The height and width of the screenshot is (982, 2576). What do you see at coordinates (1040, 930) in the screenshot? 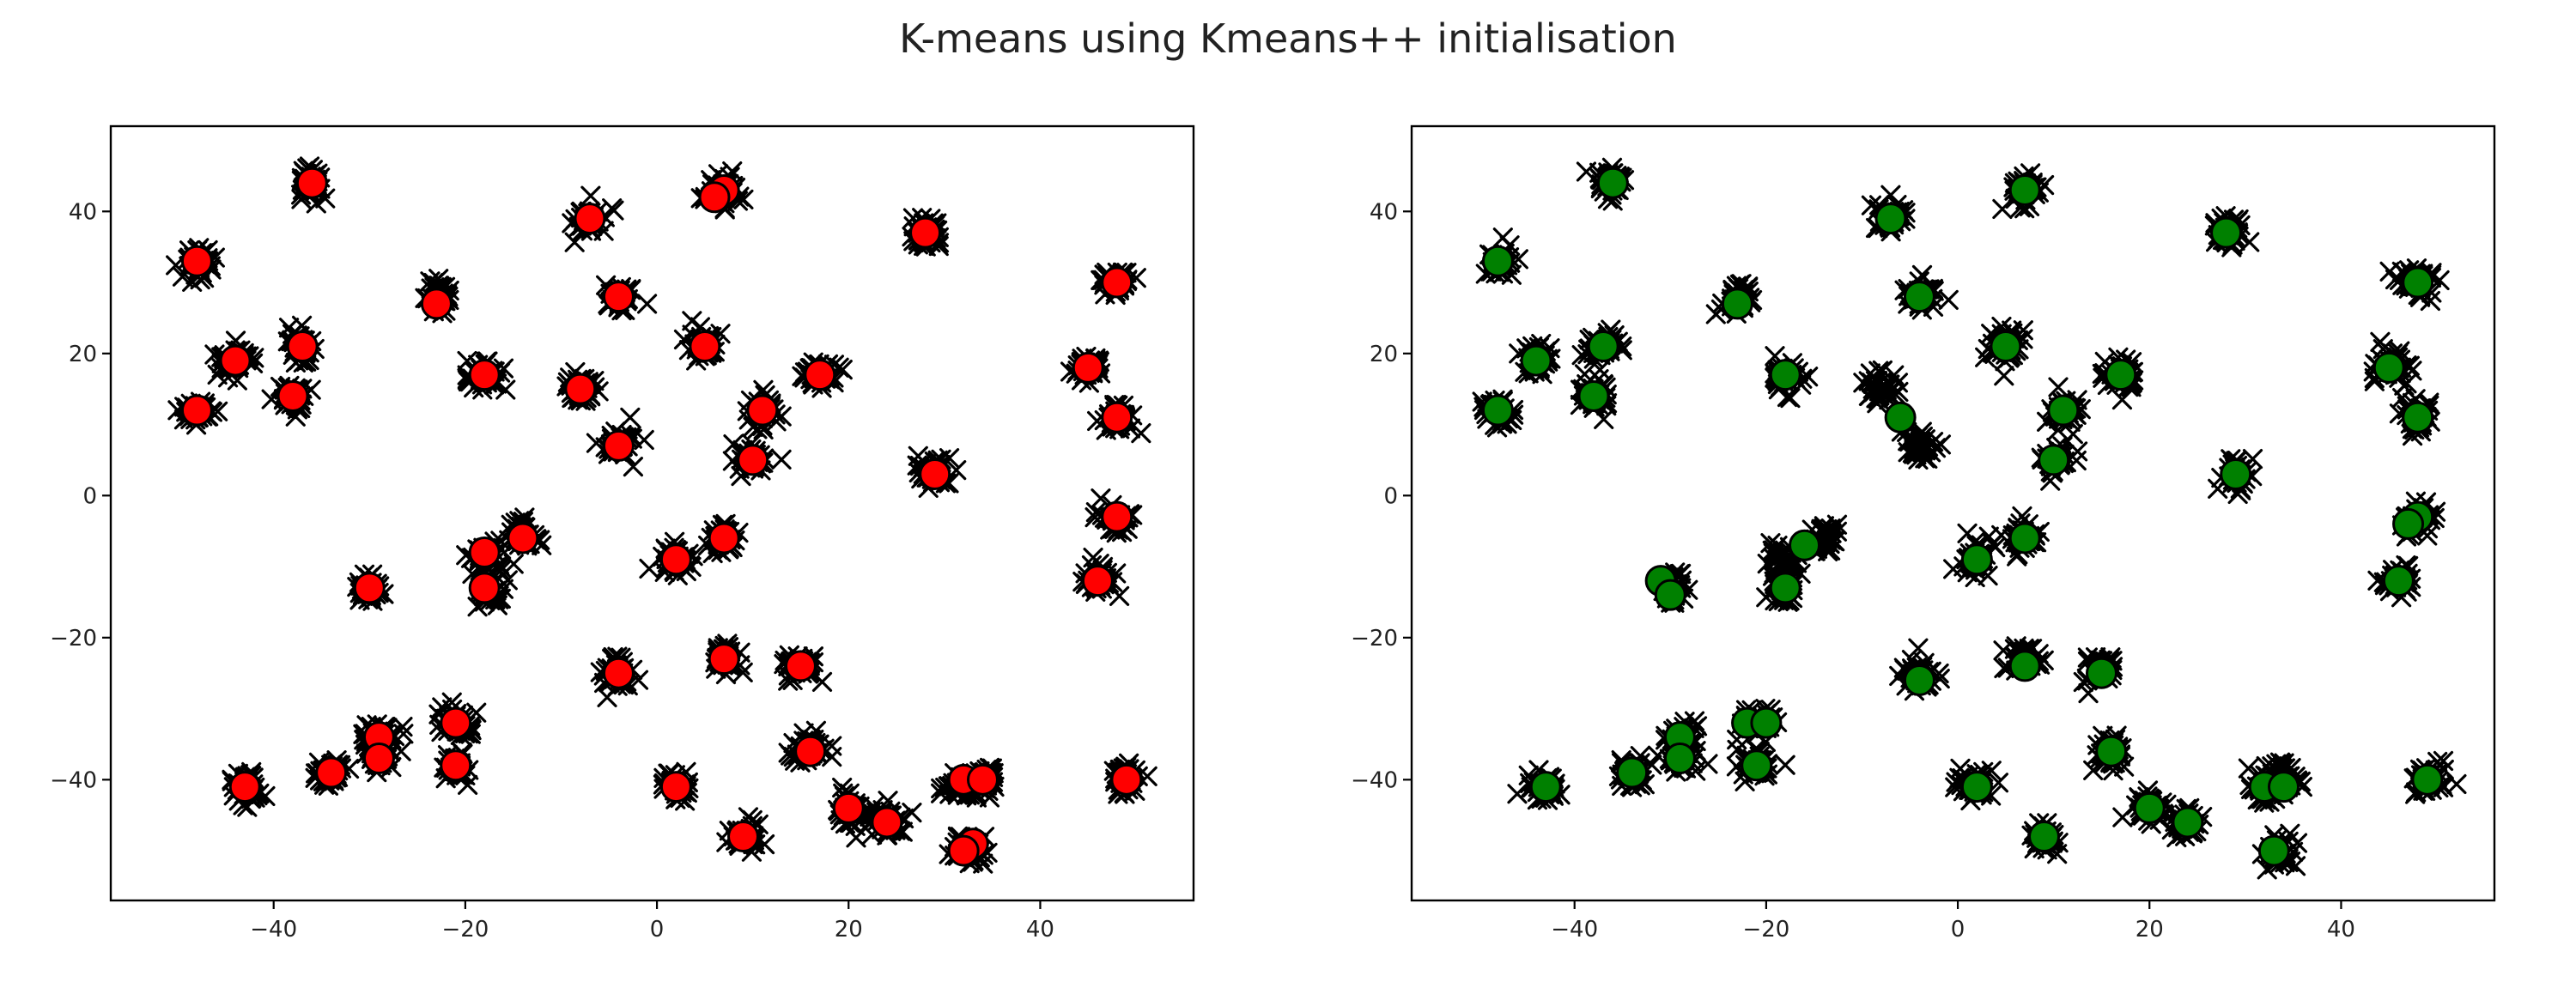
I see `left-x-tick-label: 40` at bounding box center [1040, 930].